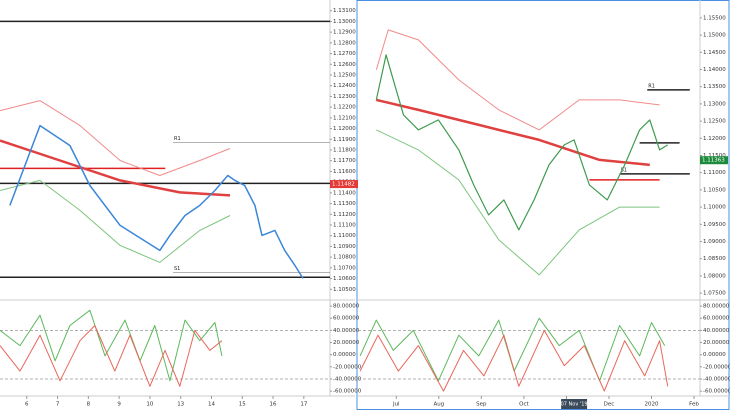 The height and width of the screenshot is (410, 730). I want to click on y-tick-label: 1.11200, so click(344, 215).